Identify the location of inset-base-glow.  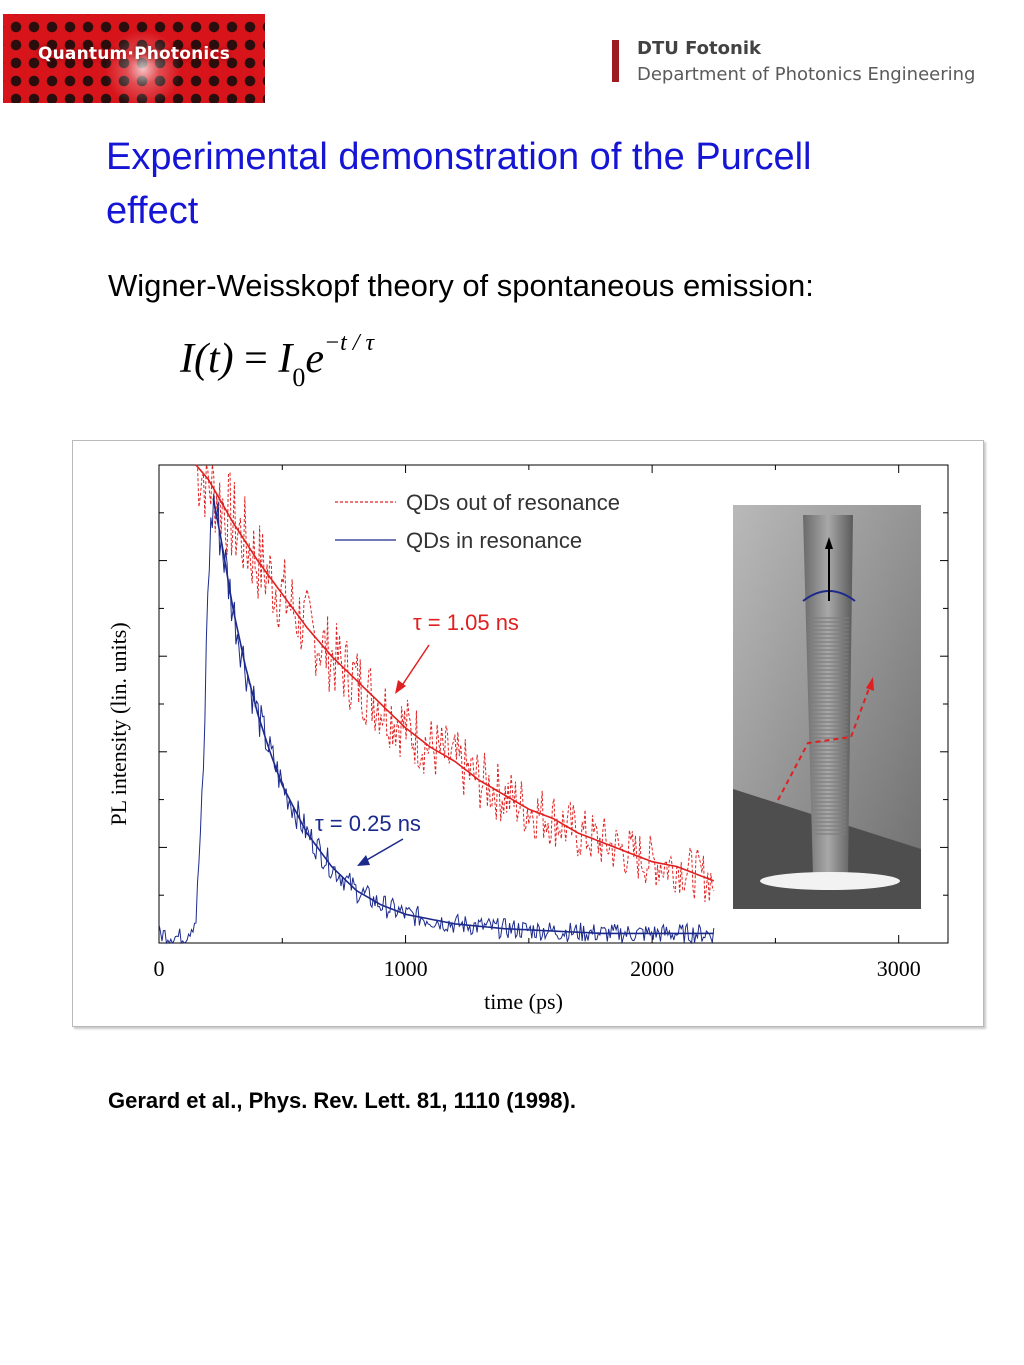
(830, 881).